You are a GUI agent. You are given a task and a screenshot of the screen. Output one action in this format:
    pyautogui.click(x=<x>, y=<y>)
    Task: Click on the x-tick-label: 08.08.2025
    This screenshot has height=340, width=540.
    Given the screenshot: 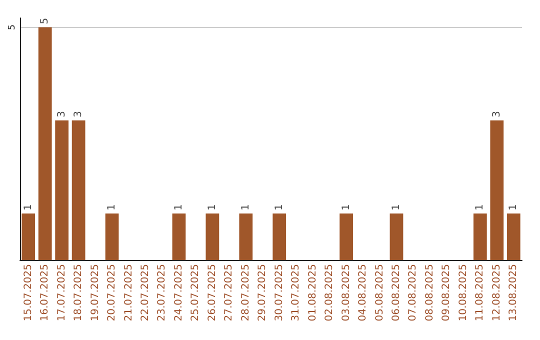 What is the action you would take?
    pyautogui.click(x=430, y=293)
    